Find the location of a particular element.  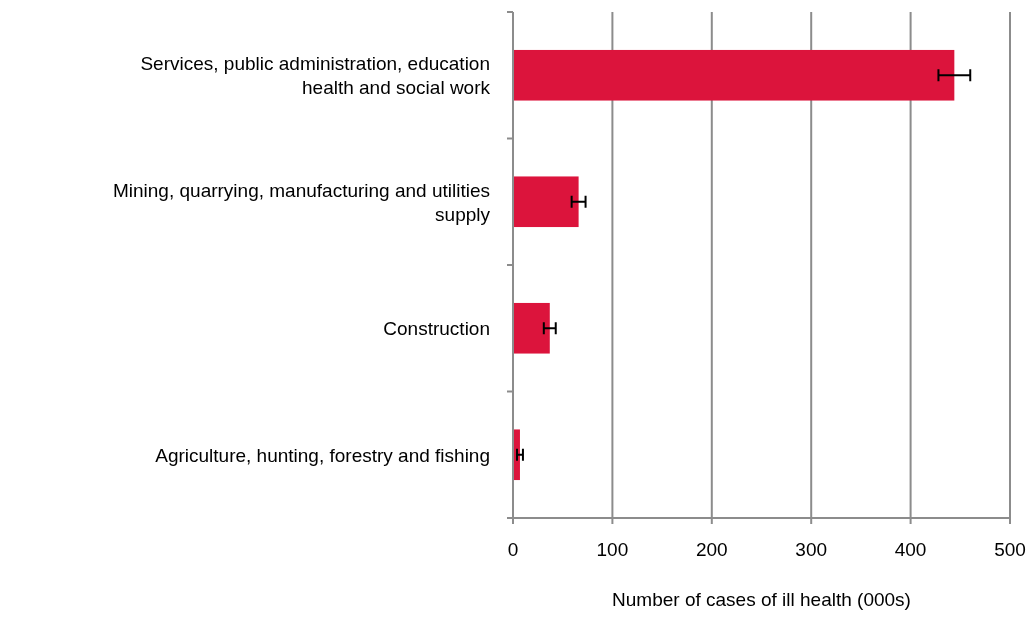

x-tick-label: 0 is located at coordinates (513, 549).